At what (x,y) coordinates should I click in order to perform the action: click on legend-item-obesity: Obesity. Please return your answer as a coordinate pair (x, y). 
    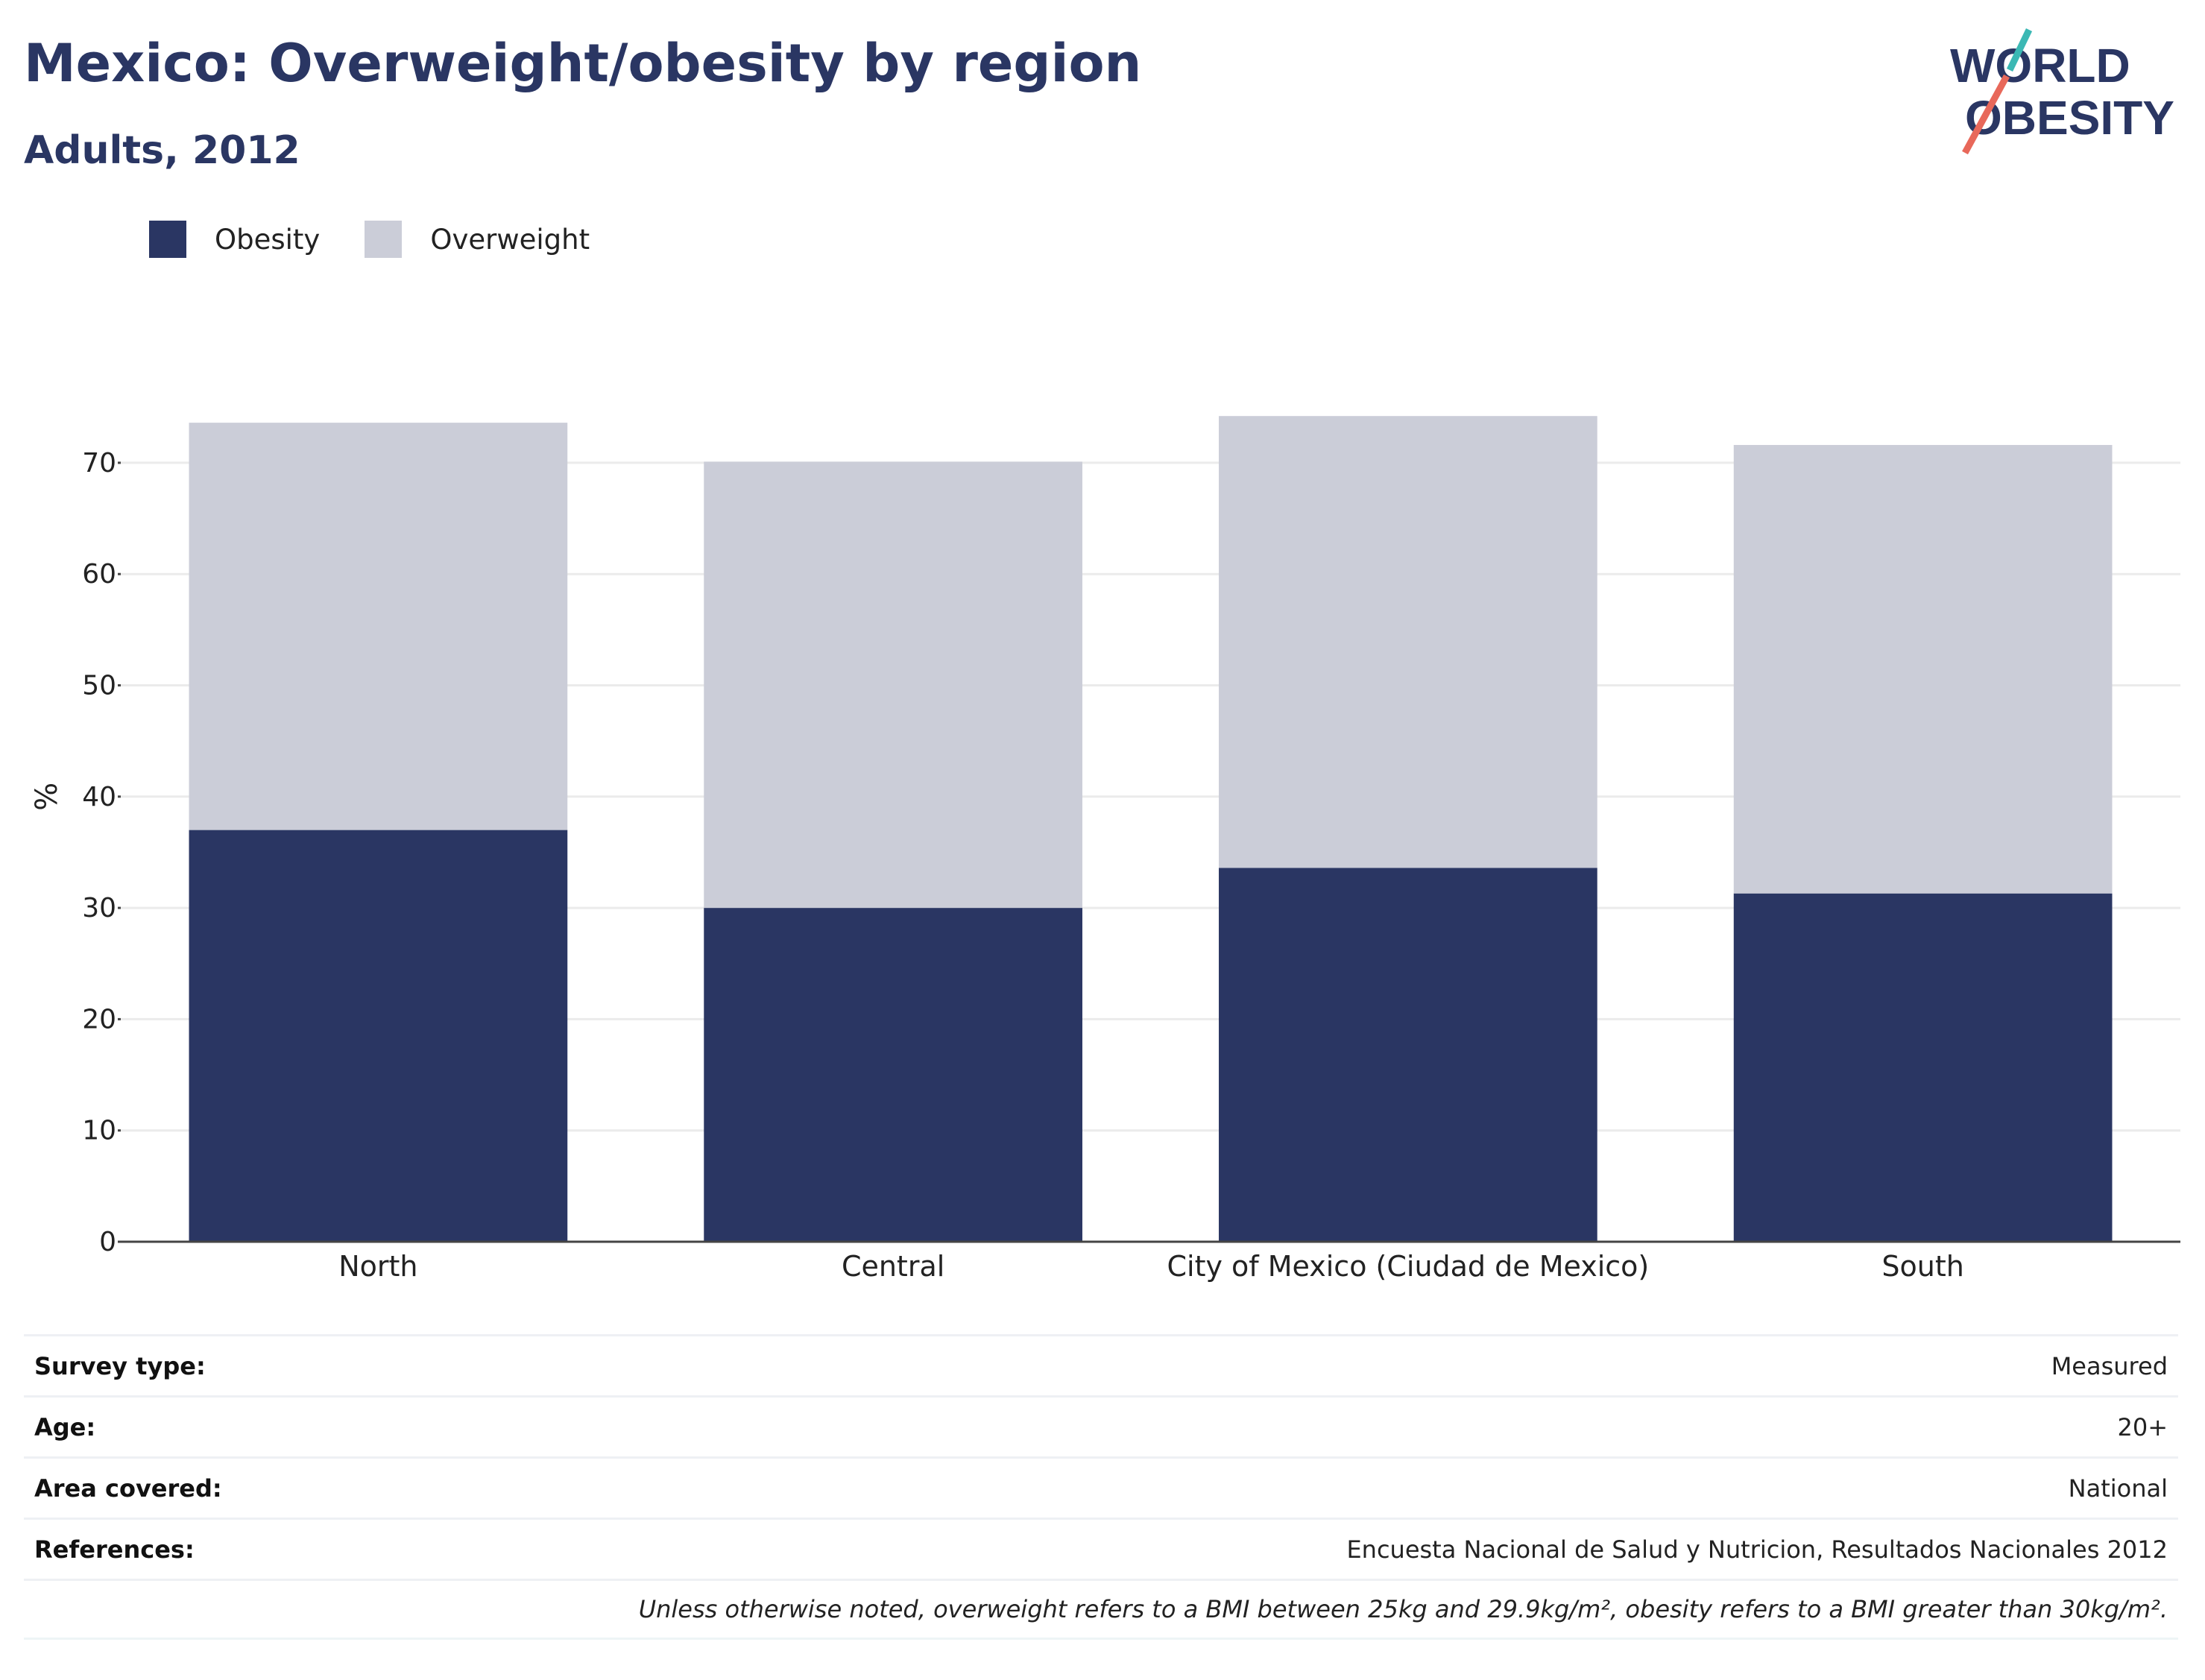
    Looking at the image, I should click on (234, 239).